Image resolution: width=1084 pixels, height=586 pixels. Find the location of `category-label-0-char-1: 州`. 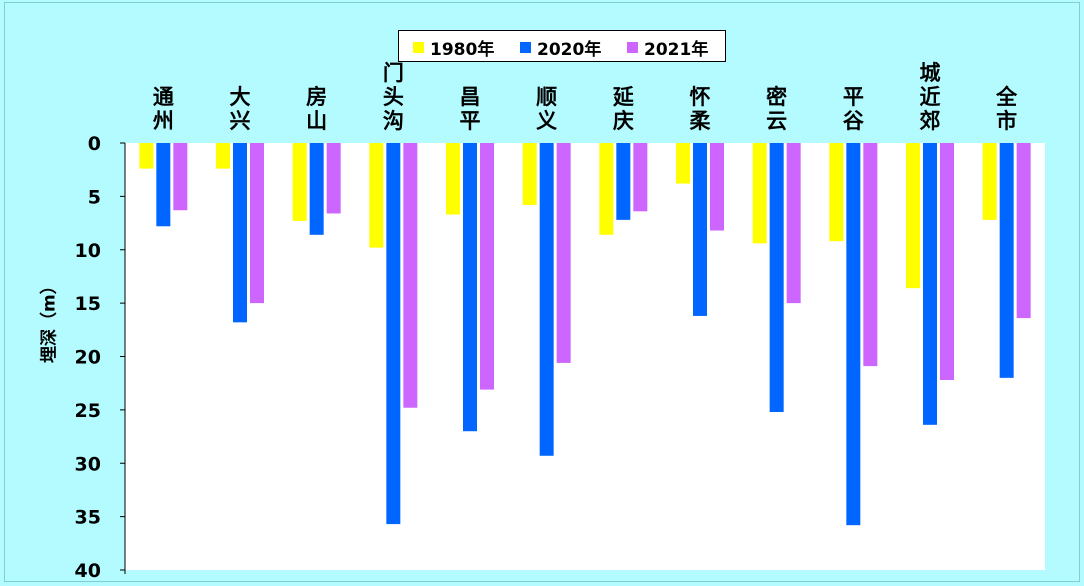

category-label-0-char-1: 州 is located at coordinates (163, 121).